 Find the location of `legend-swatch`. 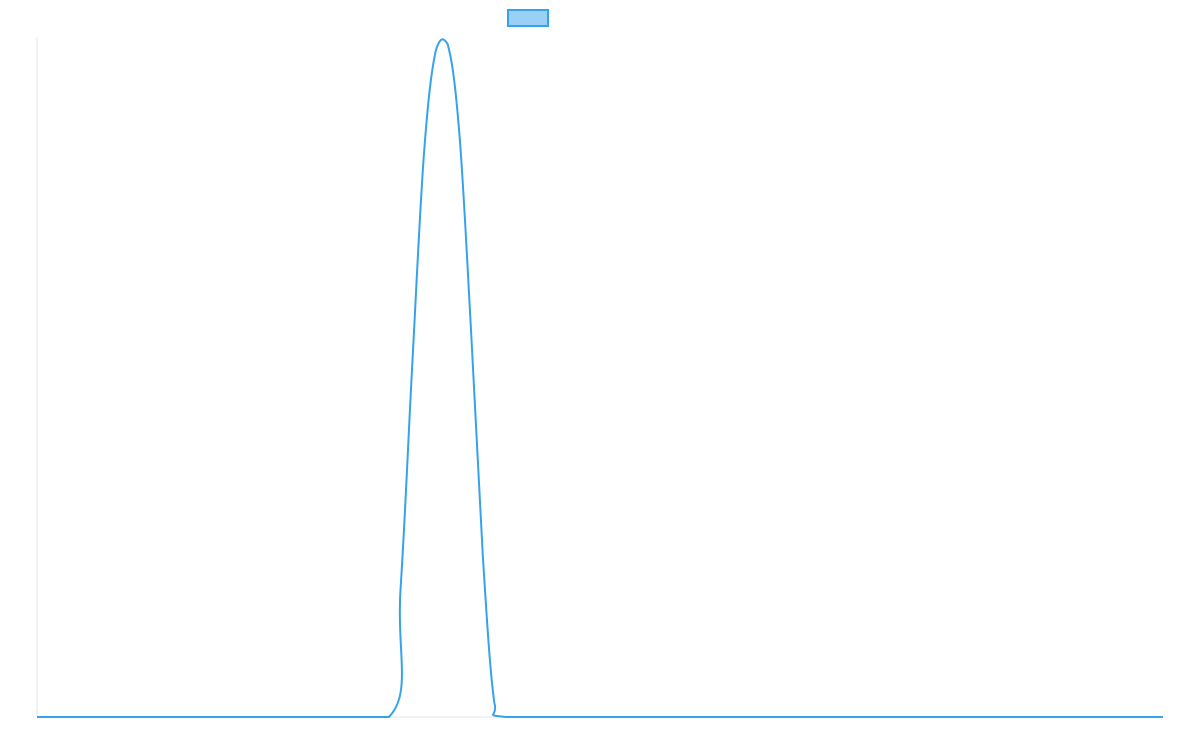

legend-swatch is located at coordinates (528, 18).